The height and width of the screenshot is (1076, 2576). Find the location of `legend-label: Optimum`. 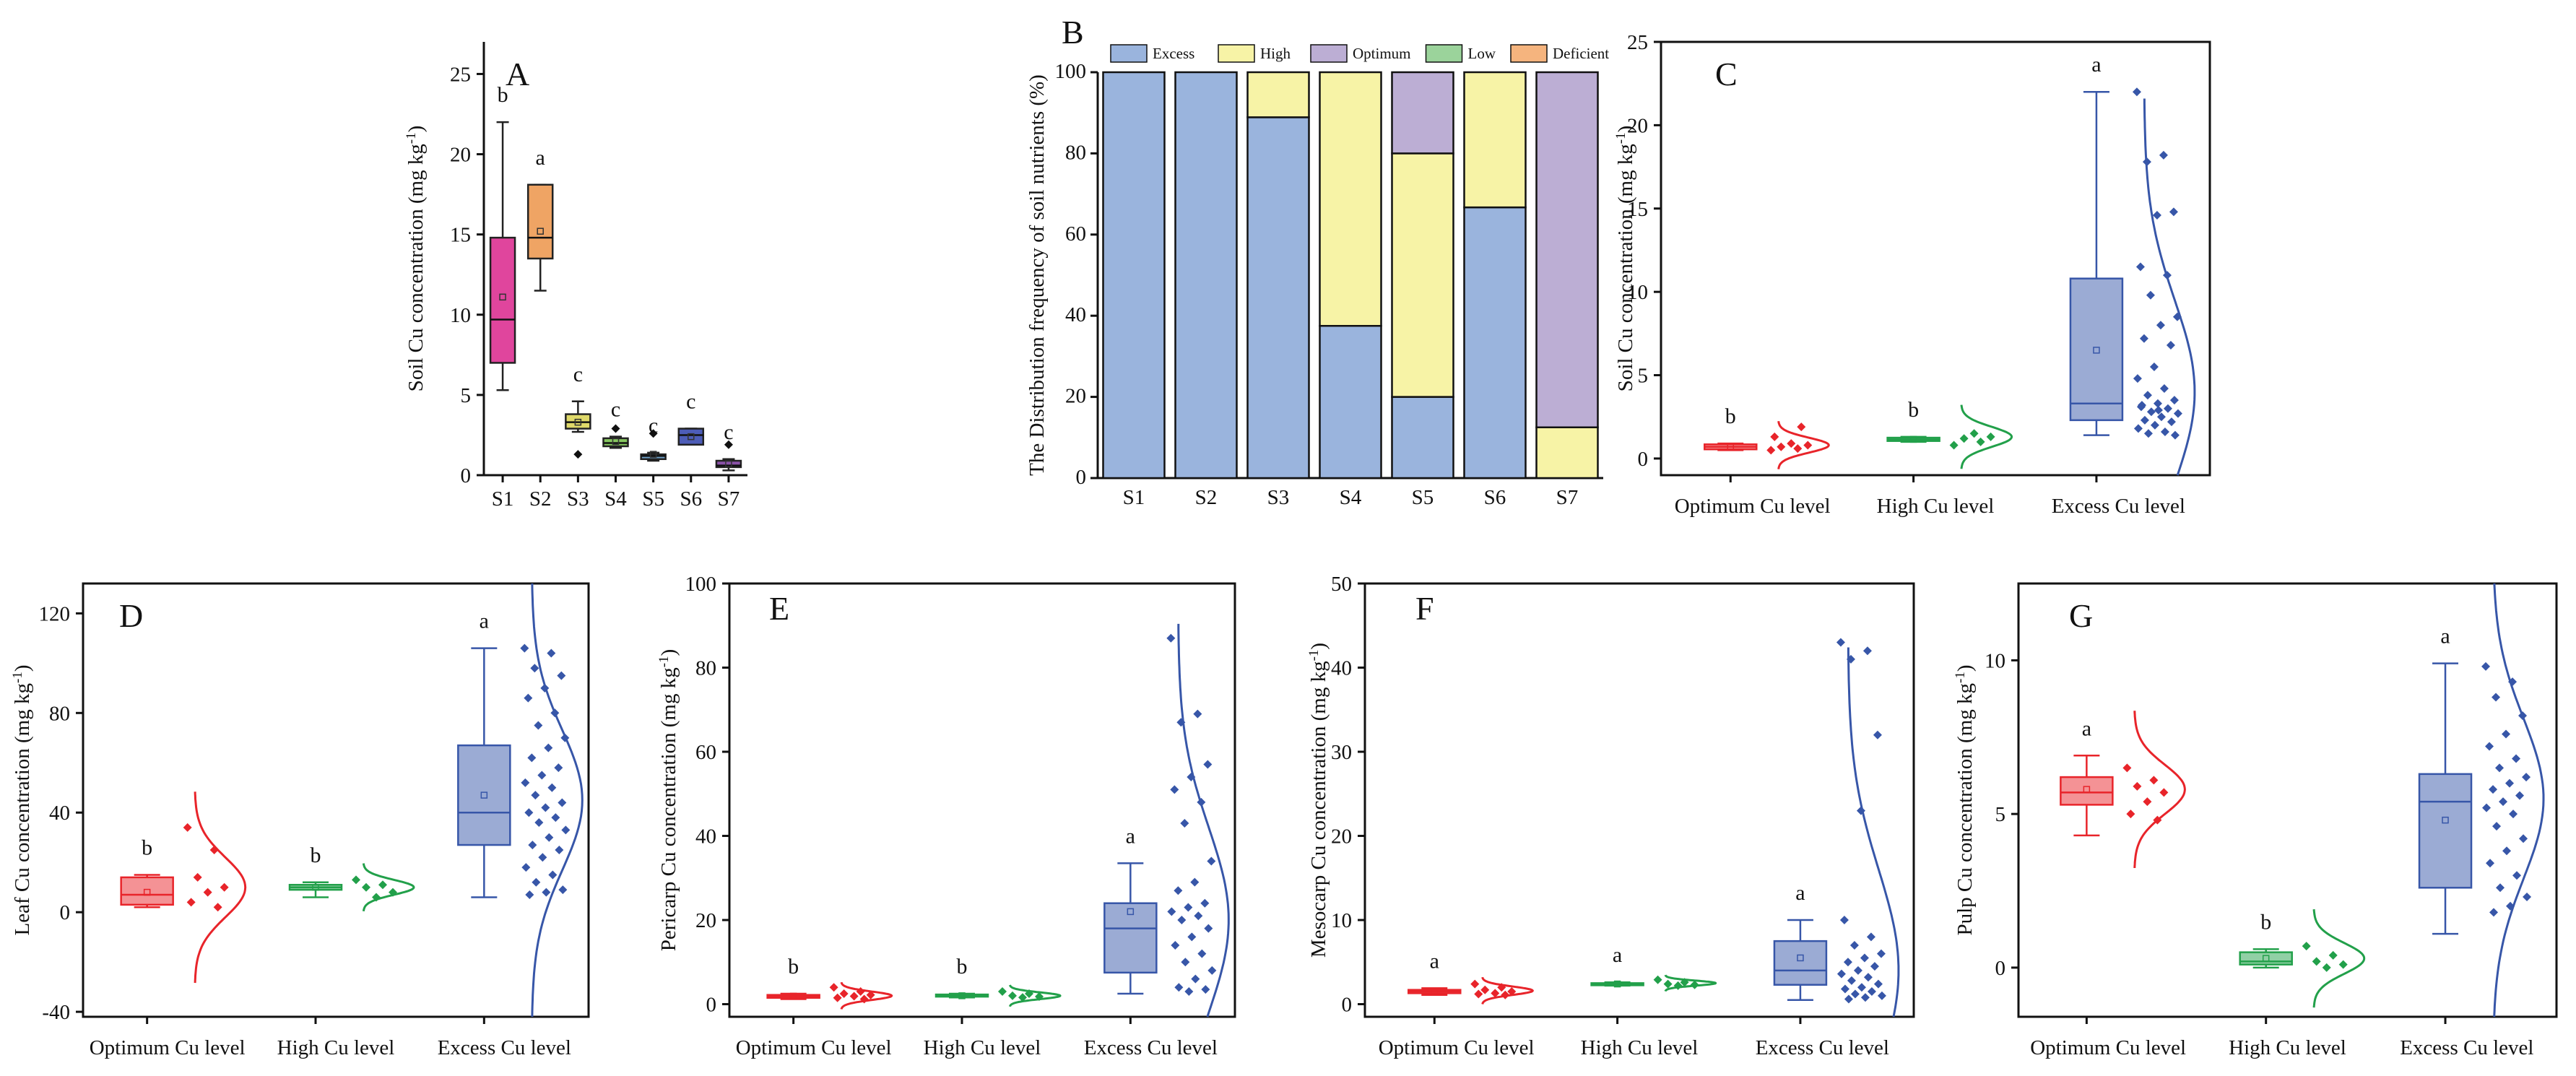

legend-label: Optimum is located at coordinates (1382, 53).